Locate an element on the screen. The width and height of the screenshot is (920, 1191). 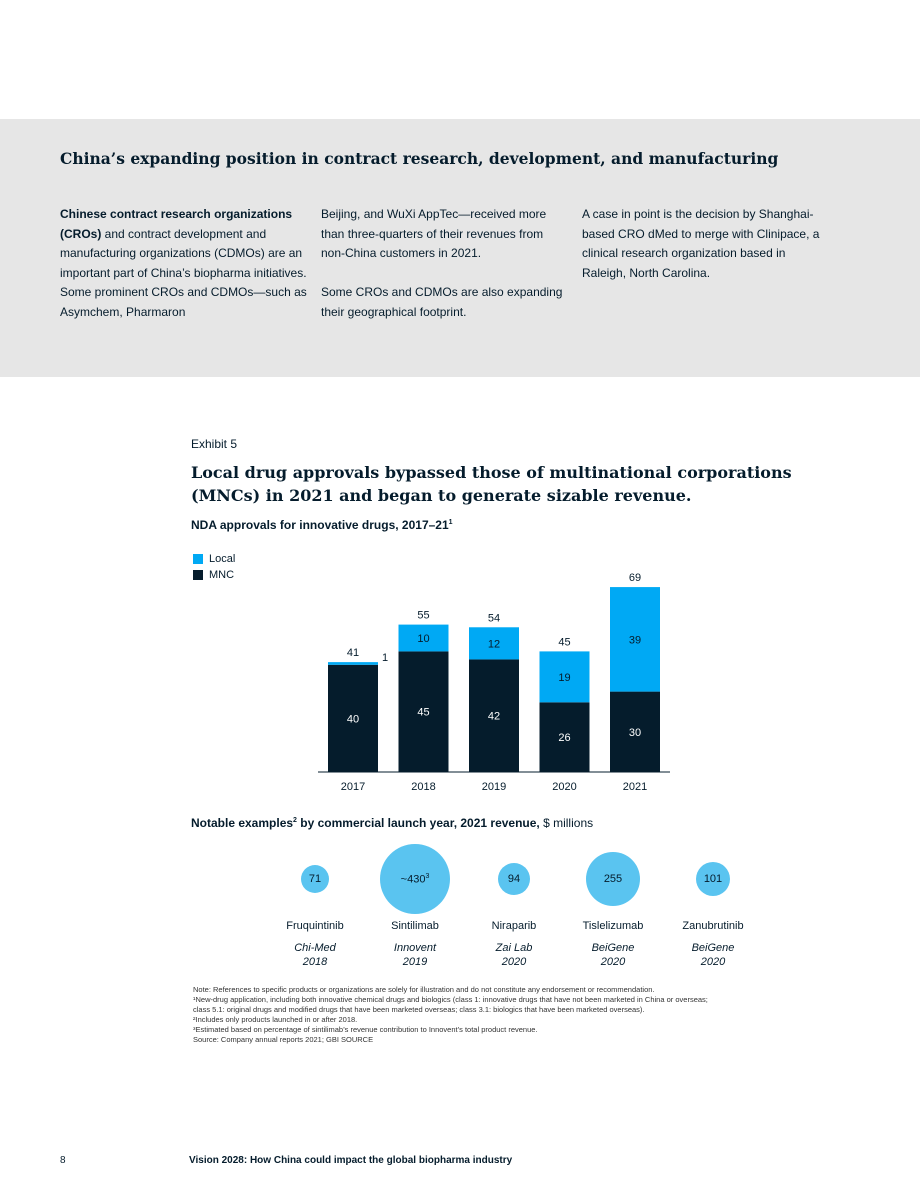
legend-item-mnc: MNC is located at coordinates (214, 575).